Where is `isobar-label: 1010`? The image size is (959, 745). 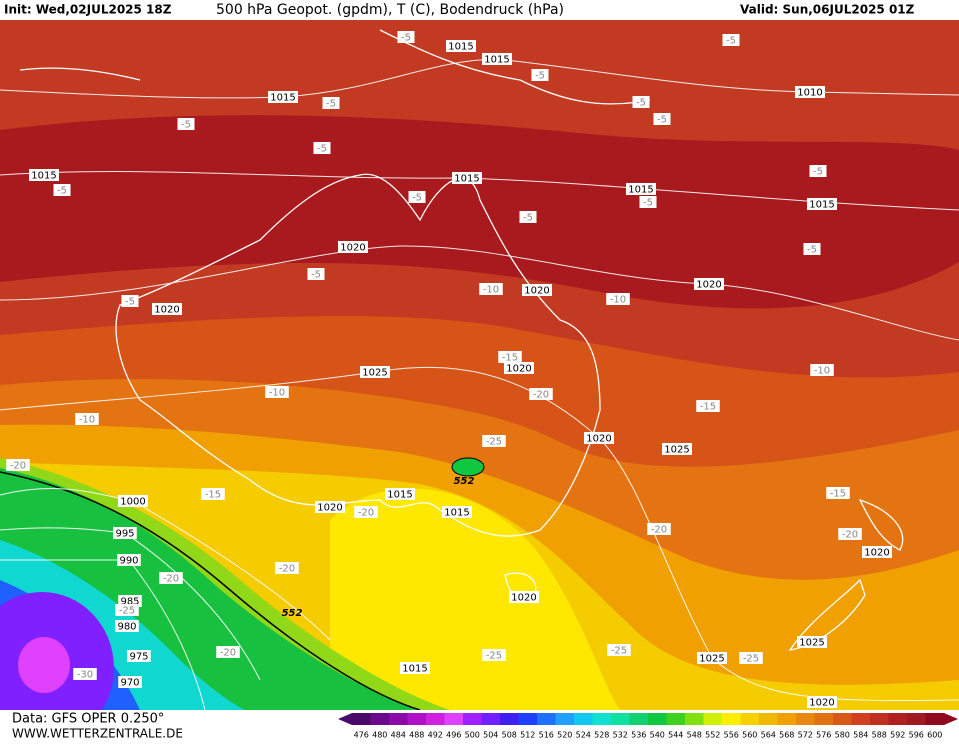
isobar-label: 1010 is located at coordinates (809, 93).